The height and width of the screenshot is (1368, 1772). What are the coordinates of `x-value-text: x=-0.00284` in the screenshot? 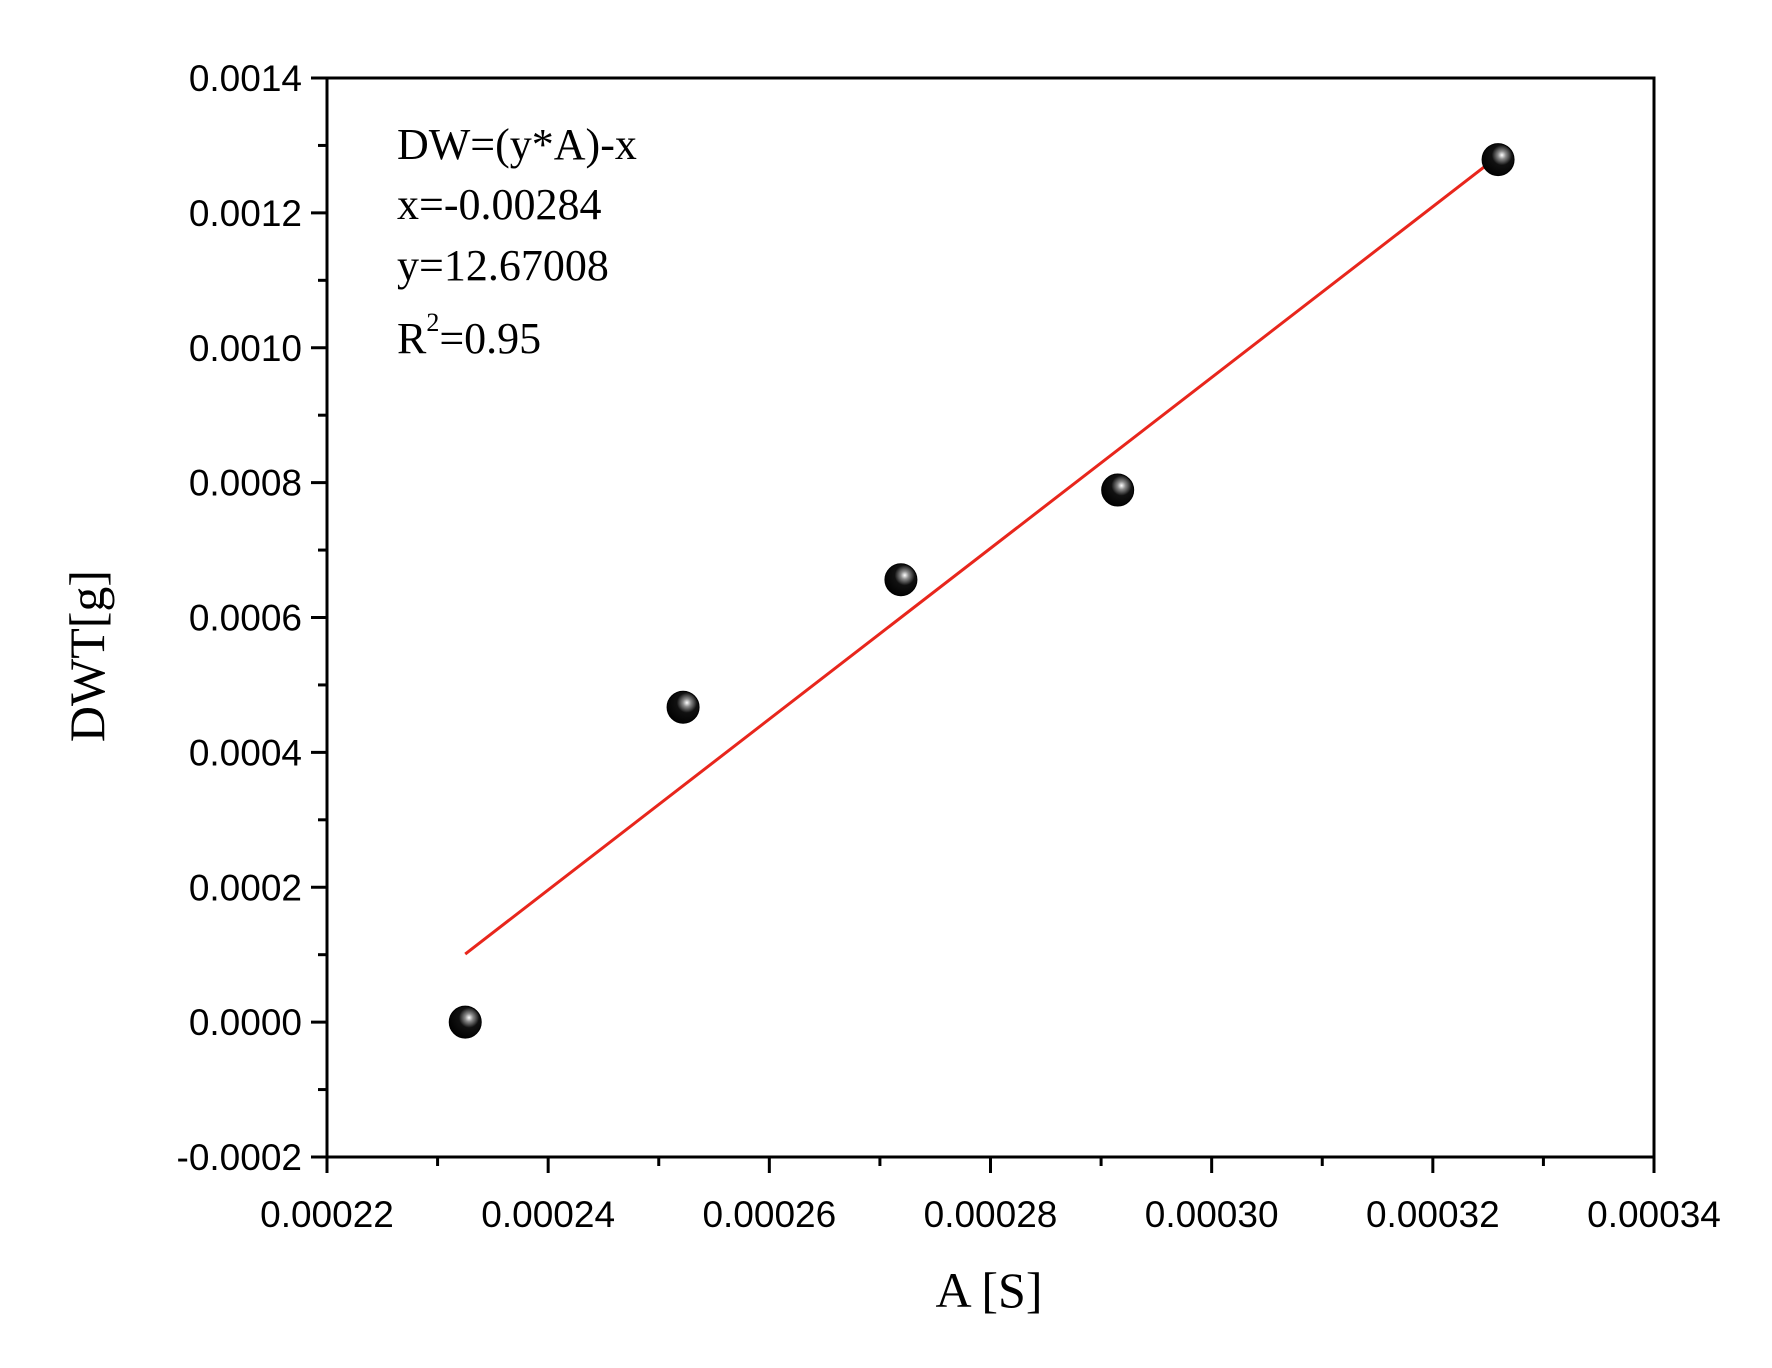 It's located at (499, 204).